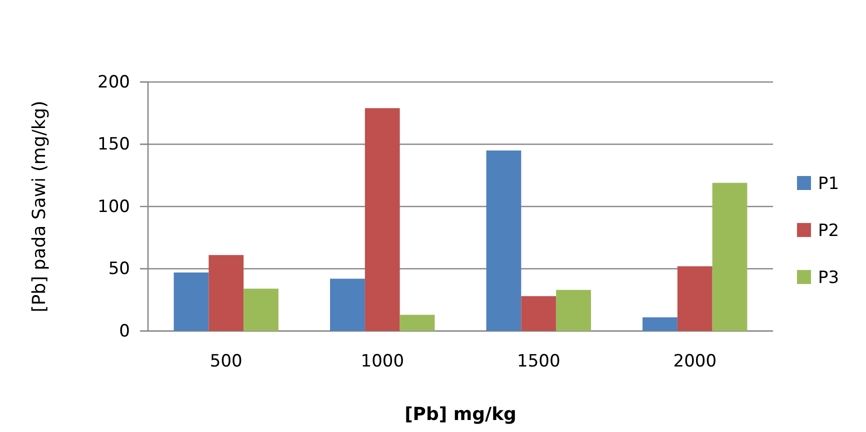  What do you see at coordinates (460, 414) in the screenshot?
I see `x-axis-title: [Pb] mg/kg` at bounding box center [460, 414].